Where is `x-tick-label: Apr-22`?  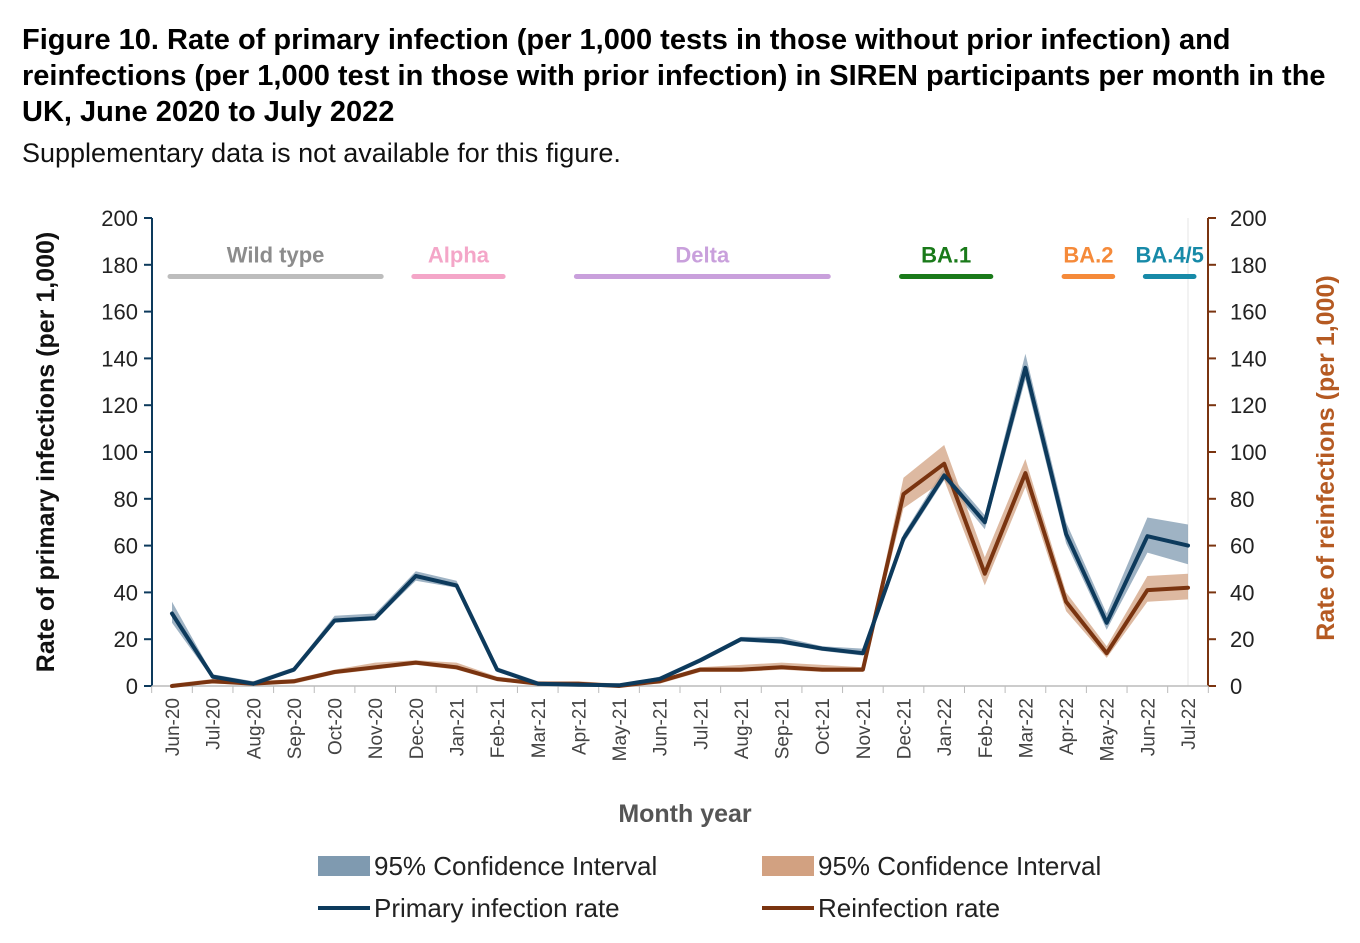 x-tick-label: Apr-22 is located at coordinates (1067, 726).